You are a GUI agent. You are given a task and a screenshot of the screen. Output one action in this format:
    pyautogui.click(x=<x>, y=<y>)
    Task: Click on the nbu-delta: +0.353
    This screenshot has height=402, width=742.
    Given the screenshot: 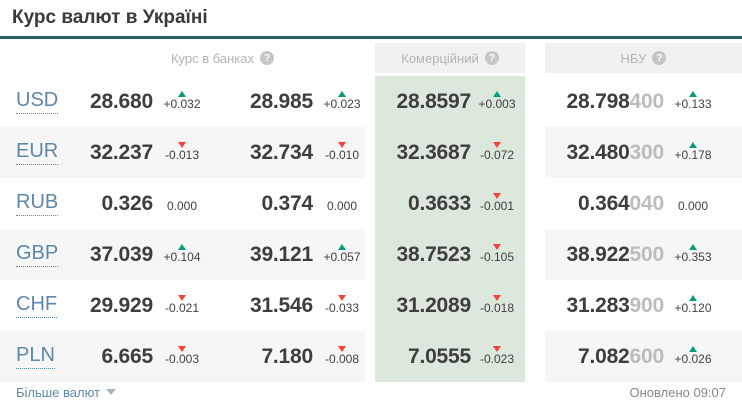 What is the action you would take?
    pyautogui.click(x=693, y=254)
    